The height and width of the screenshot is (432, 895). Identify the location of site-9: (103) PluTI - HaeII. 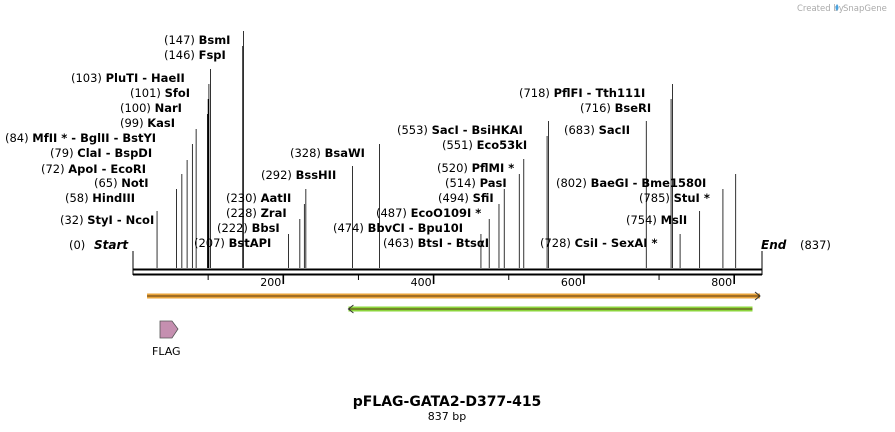
(141, 168).